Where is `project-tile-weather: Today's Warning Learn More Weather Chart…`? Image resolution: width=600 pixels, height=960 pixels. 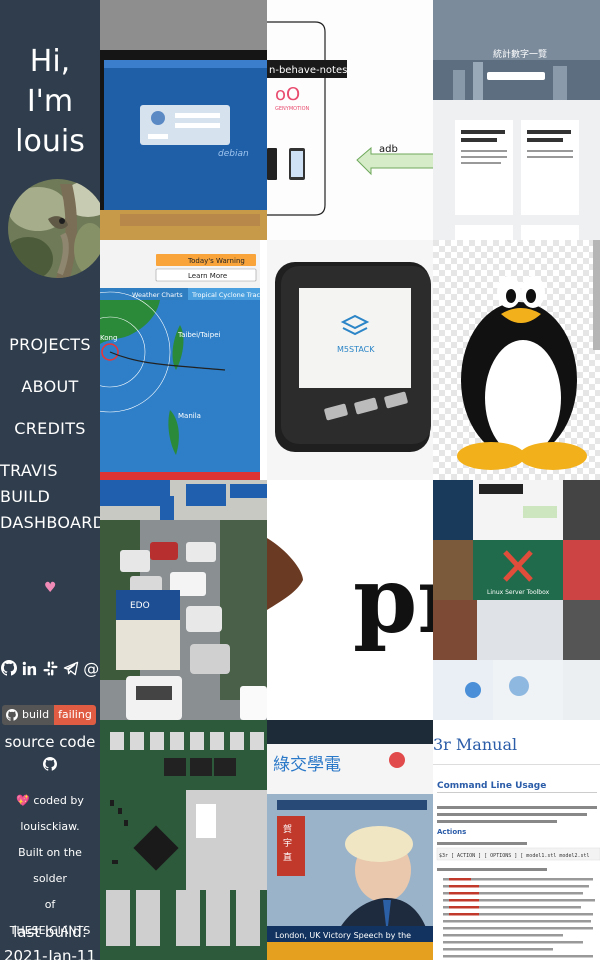
project-tile-weather: Today's Warning Learn More Weather Chart… is located at coordinates (183, 360).